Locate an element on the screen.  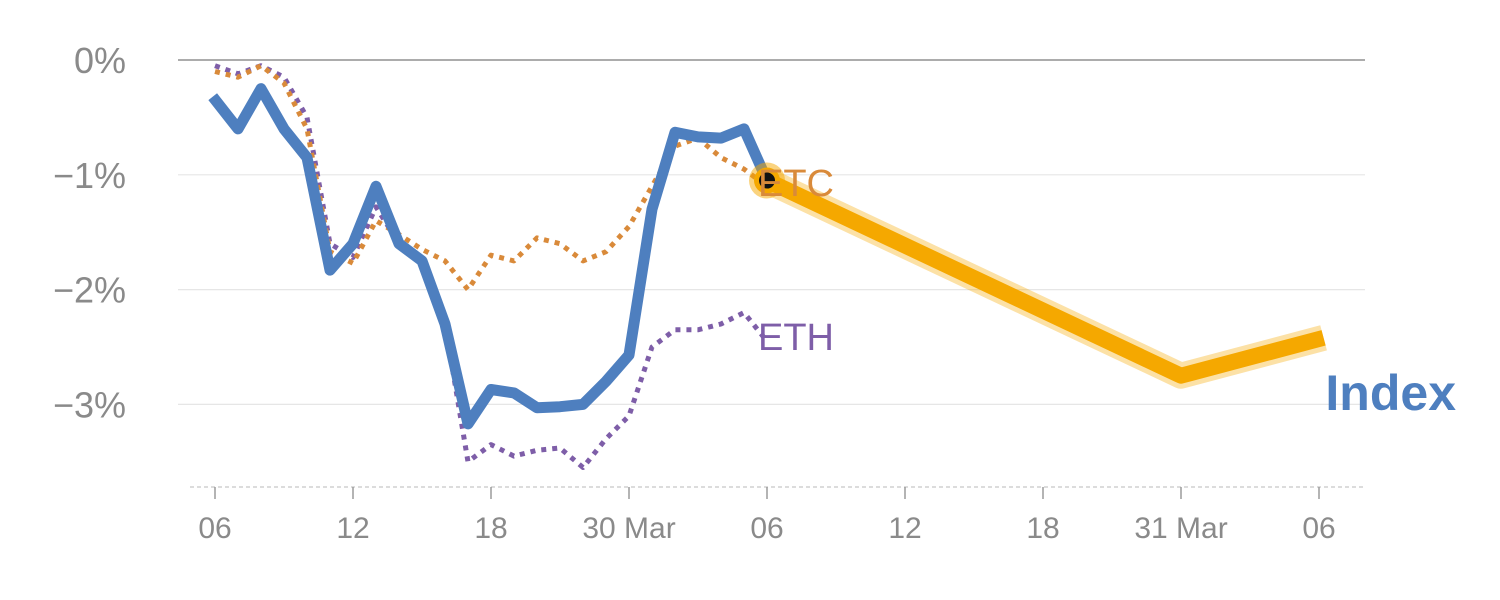
x-axis: 06 12 18 30 Mar 06 12 18 31 Mar 06 is located at coordinates (777, 515).